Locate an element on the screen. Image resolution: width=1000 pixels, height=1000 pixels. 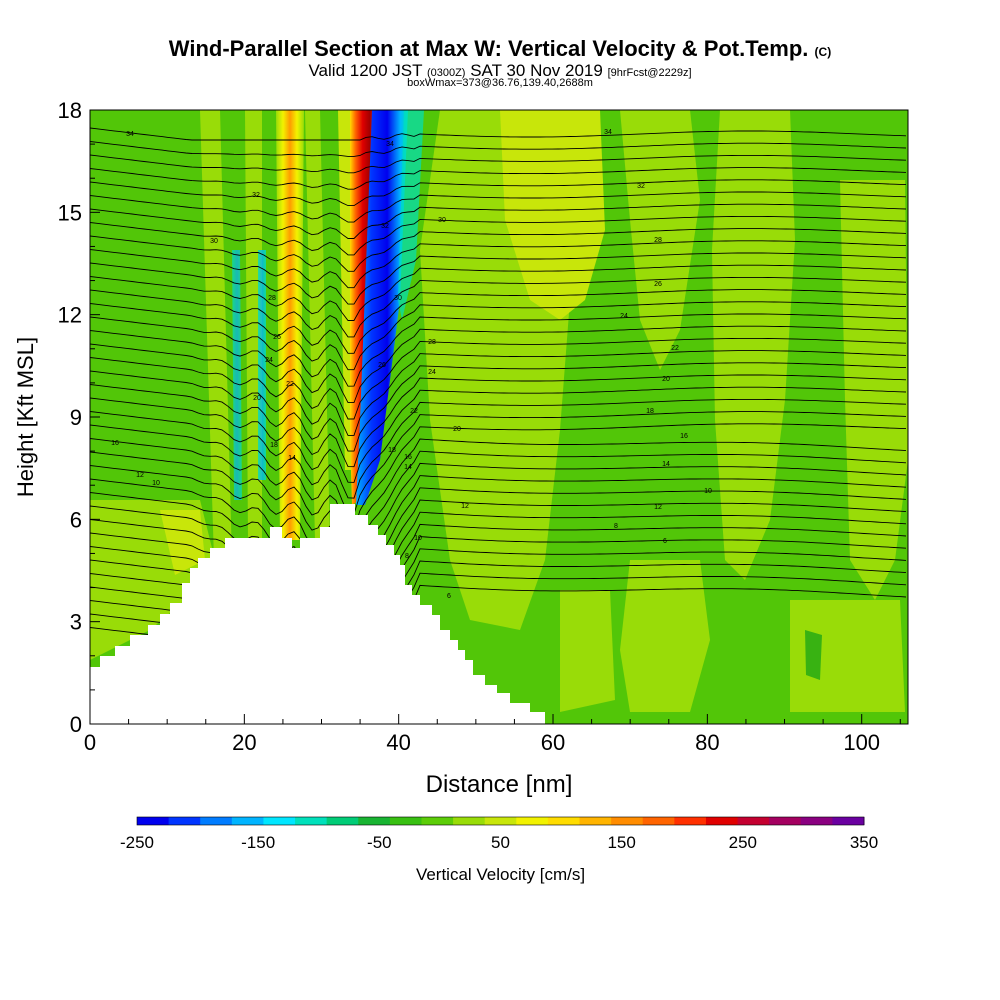
y-tick-label: 15 is located at coordinates (70, 212).